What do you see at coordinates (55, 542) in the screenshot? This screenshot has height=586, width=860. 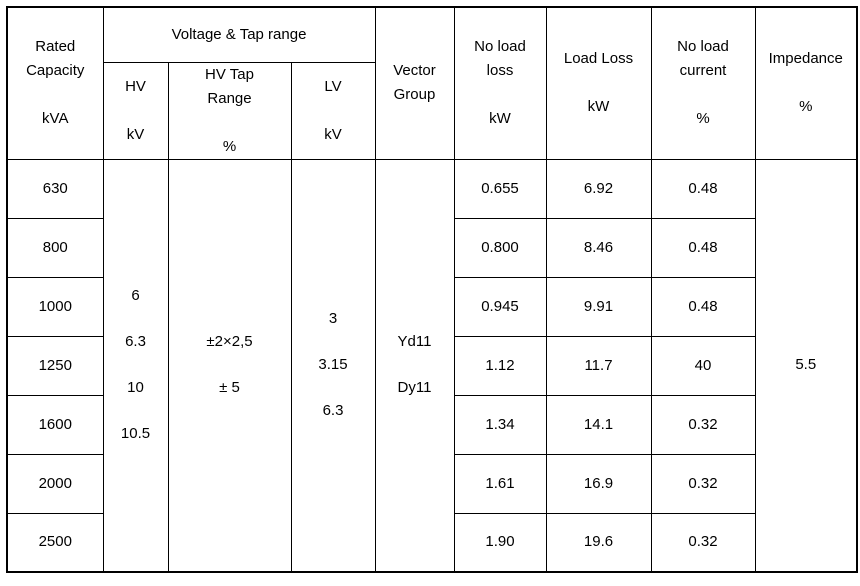 I see `cell-capacity: 2500` at bounding box center [55, 542].